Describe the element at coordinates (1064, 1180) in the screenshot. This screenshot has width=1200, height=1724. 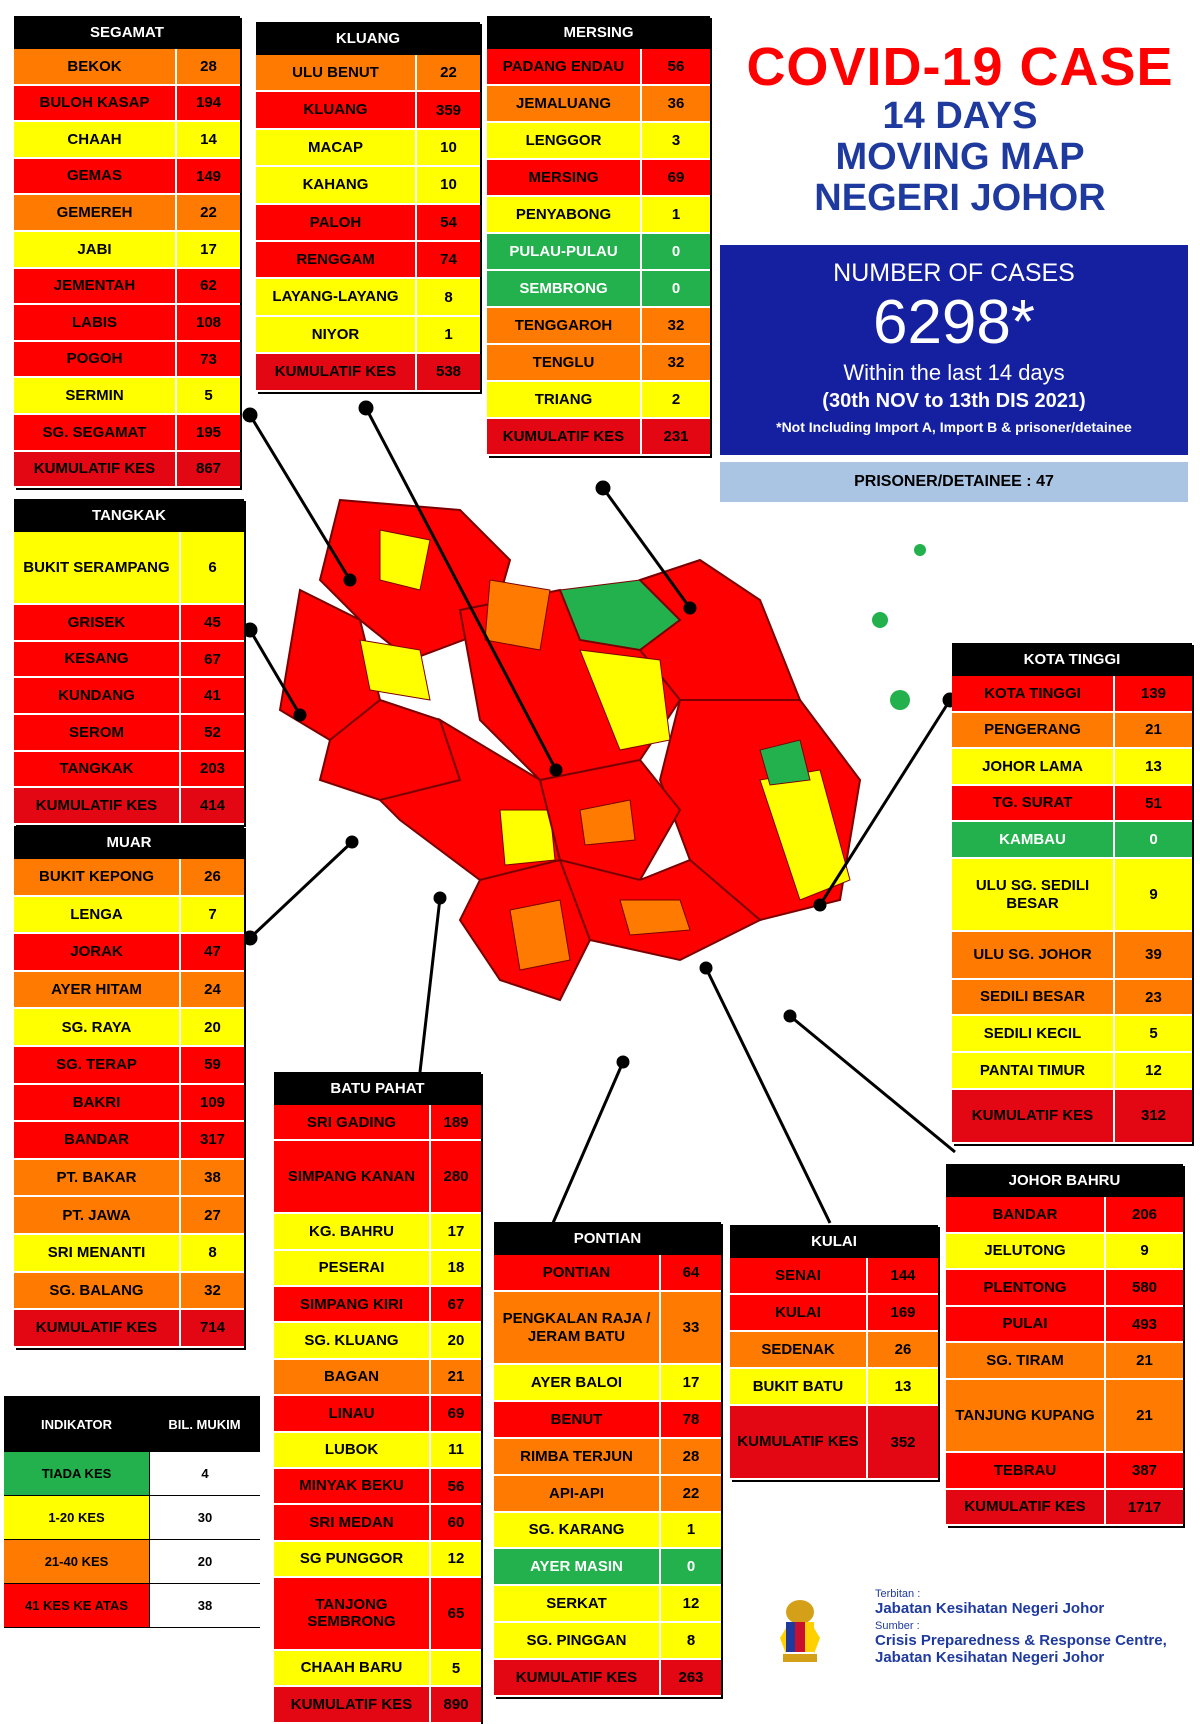
I see `district-title: JOHOR BAHRU` at that location.